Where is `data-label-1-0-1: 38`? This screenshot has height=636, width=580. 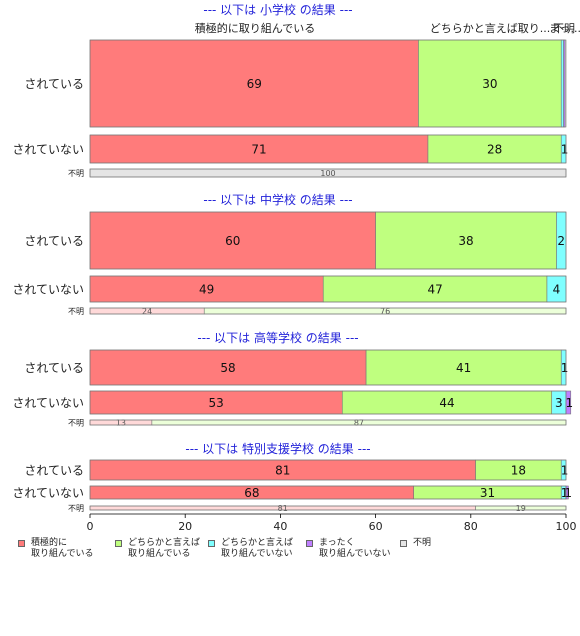 data-label-1-0-1: 38 is located at coordinates (465, 241).